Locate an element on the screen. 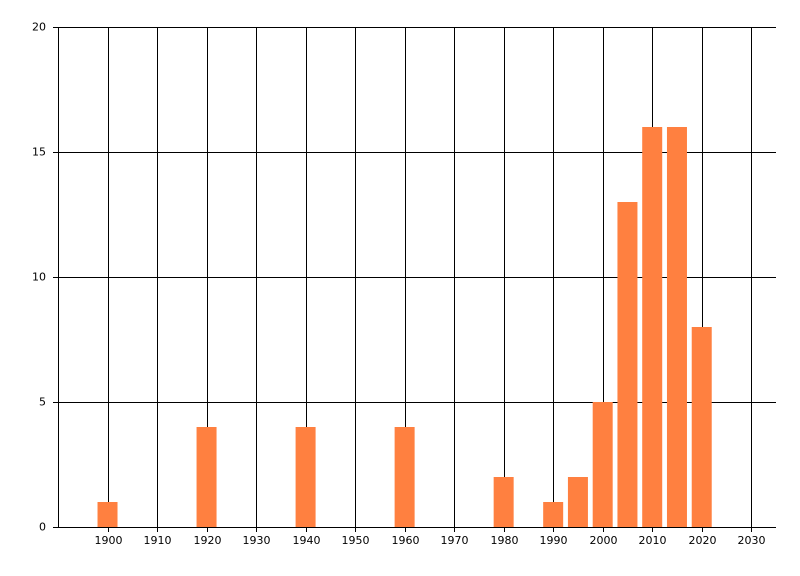 The width and height of the screenshot is (800, 576). x-tick-label: 1960 is located at coordinates (406, 540).